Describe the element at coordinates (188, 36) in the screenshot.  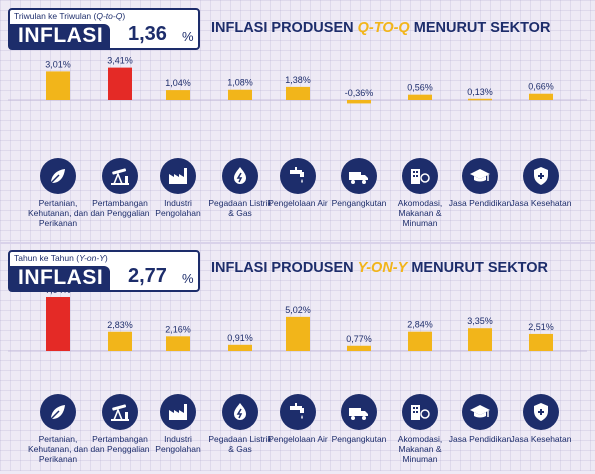
I see `qtq-unit: %` at that location.